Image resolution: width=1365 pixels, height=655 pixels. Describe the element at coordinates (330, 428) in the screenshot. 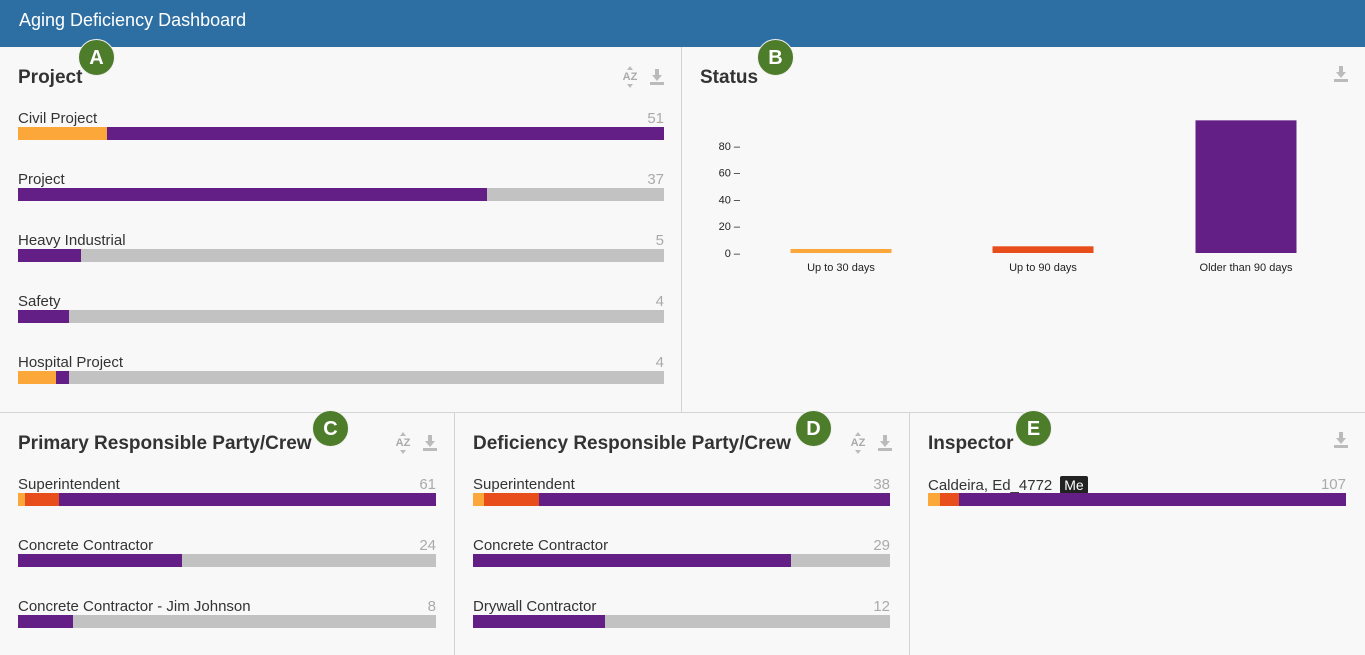

I see `callout-badge-c: C` at that location.